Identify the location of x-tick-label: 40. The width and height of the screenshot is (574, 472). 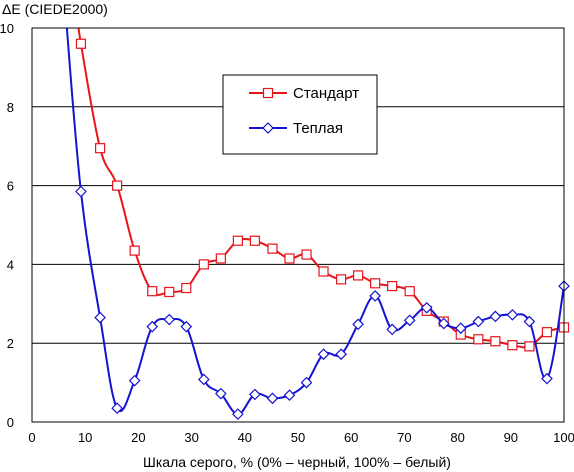
(245, 437).